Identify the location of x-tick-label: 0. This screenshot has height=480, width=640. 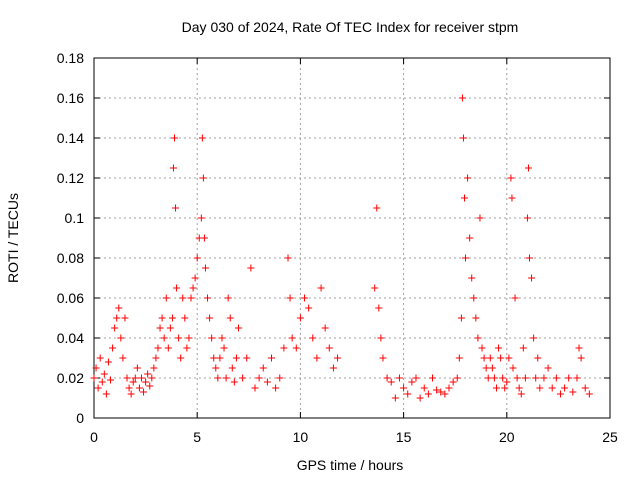
(94, 437).